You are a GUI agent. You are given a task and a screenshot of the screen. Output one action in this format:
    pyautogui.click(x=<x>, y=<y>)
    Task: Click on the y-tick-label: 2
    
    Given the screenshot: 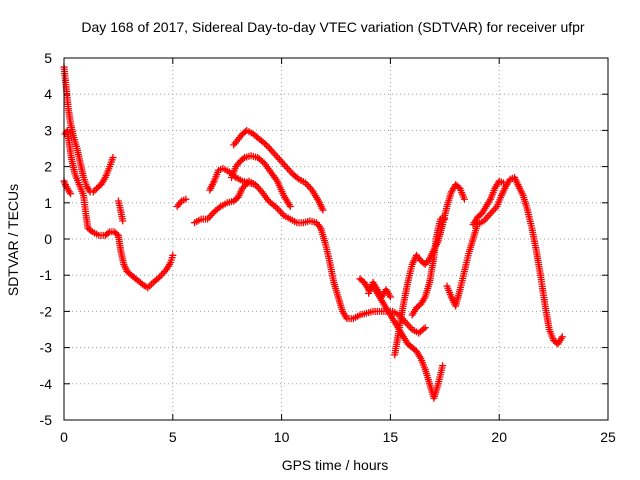 What is the action you would take?
    pyautogui.click(x=48, y=167)
    